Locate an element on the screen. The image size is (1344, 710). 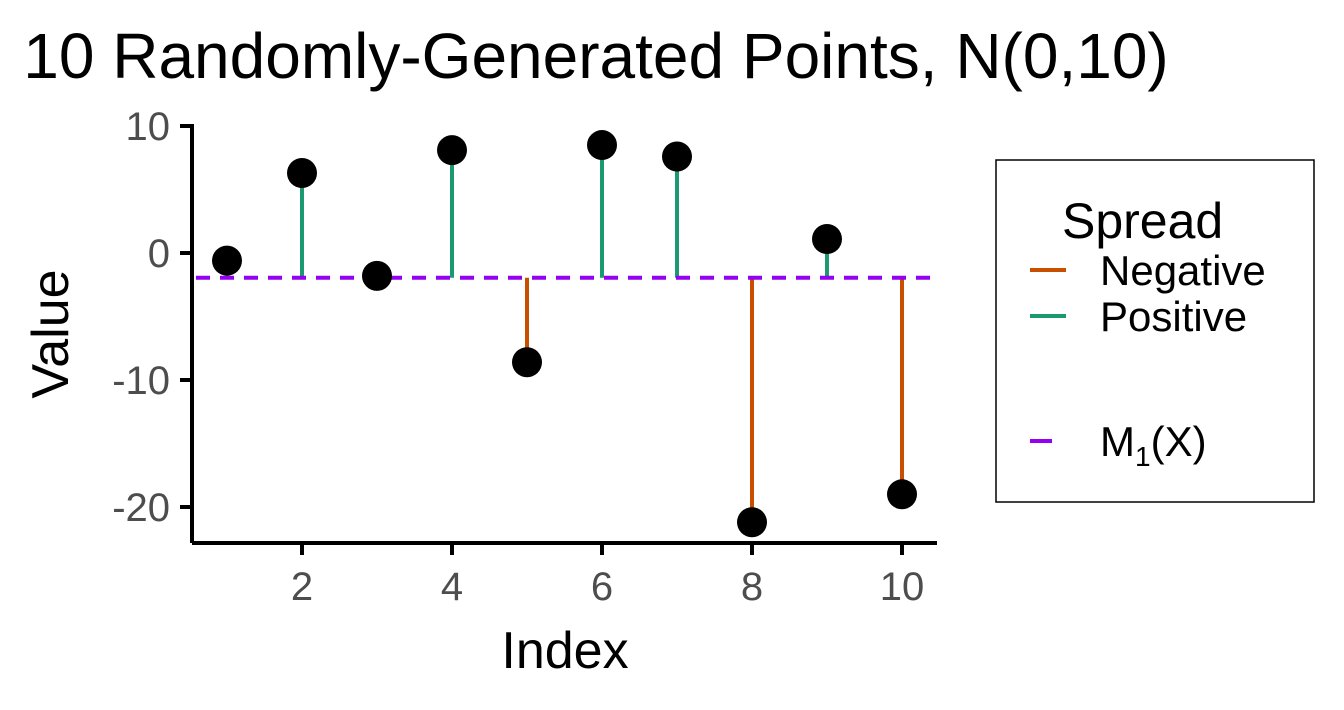
legend-label-positive: Positive is located at coordinates (1173, 316).